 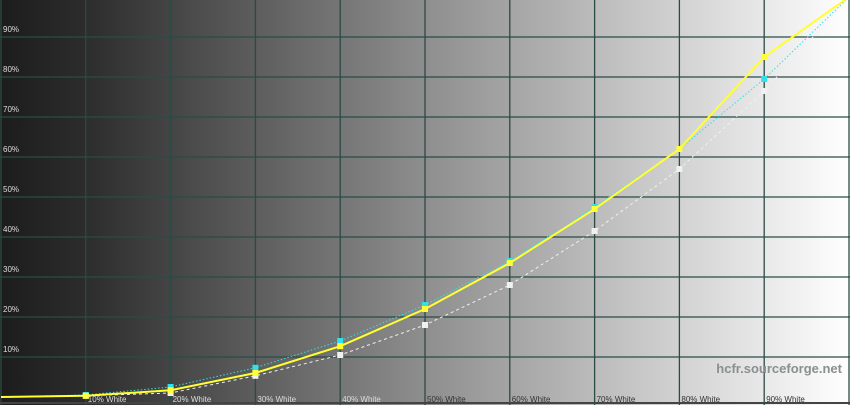 What do you see at coordinates (11, 149) in the screenshot?
I see `y-tick-label: 60%` at bounding box center [11, 149].